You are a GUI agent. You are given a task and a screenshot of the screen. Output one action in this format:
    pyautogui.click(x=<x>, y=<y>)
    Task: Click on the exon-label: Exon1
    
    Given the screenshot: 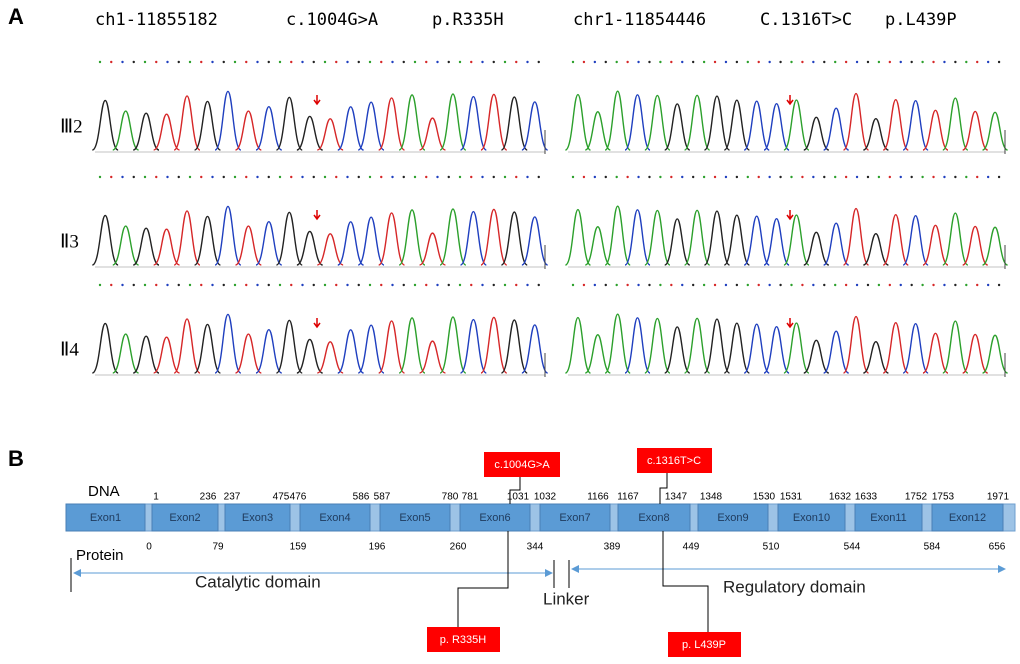 What is the action you would take?
    pyautogui.click(x=105, y=518)
    